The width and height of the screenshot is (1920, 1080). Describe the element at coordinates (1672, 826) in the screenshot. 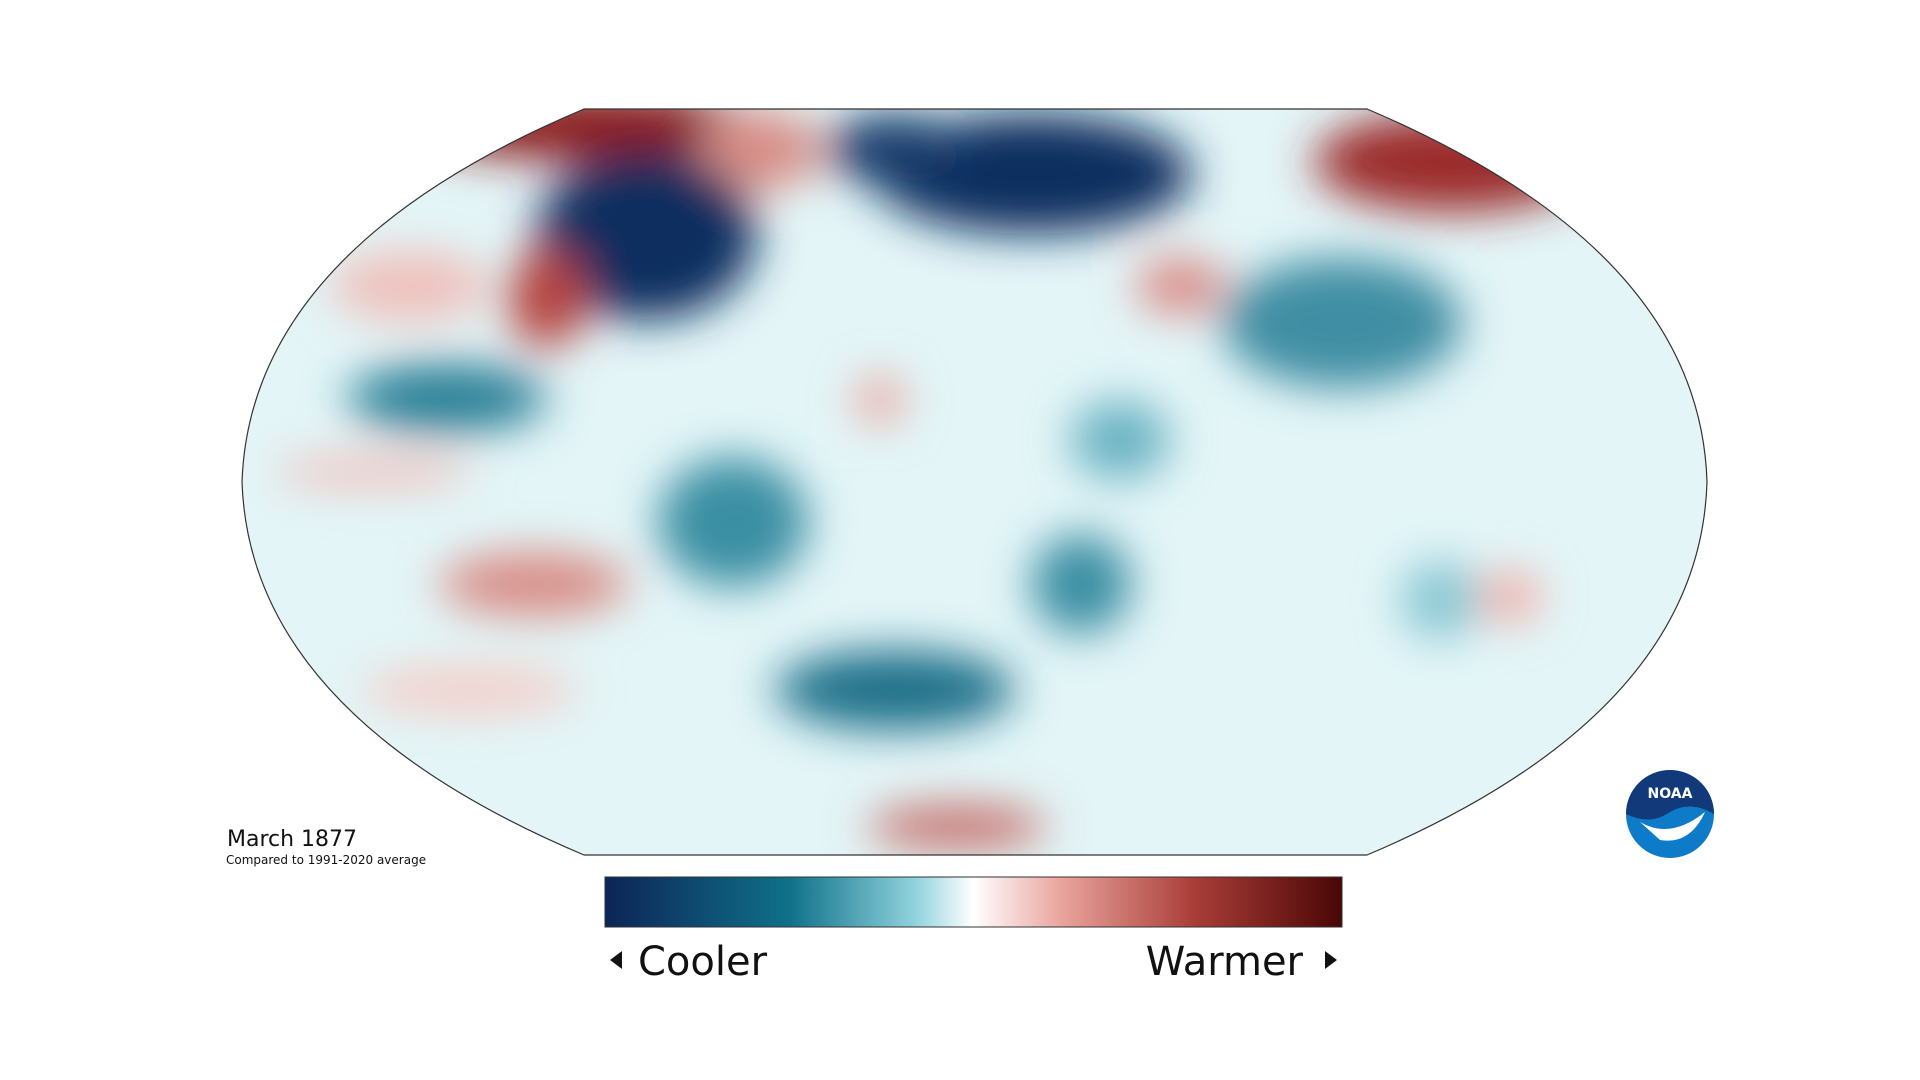

I see `logo-bird` at that location.